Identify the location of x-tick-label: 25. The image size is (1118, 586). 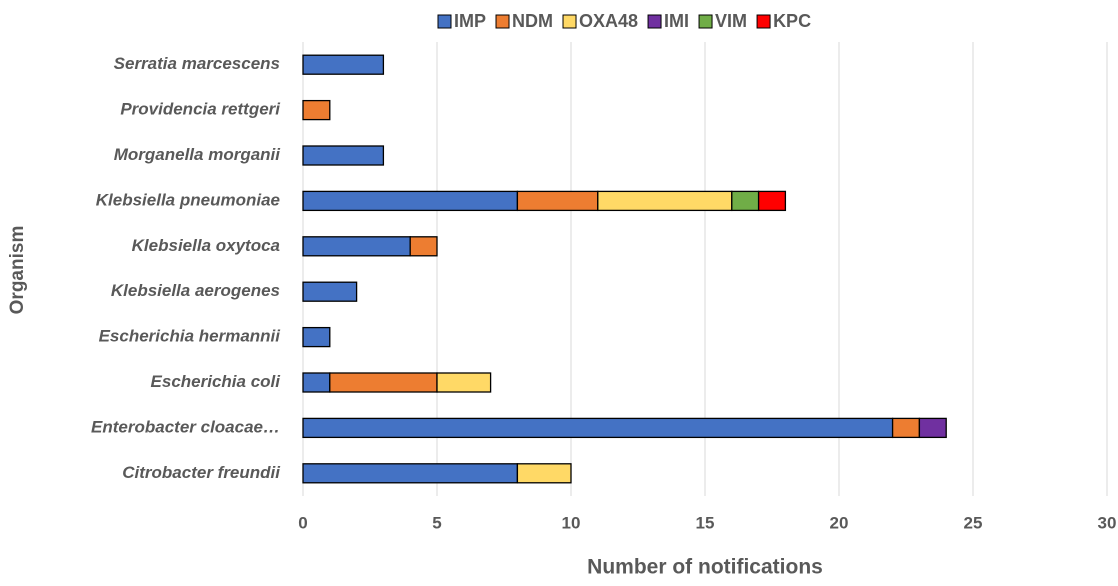
(973, 522).